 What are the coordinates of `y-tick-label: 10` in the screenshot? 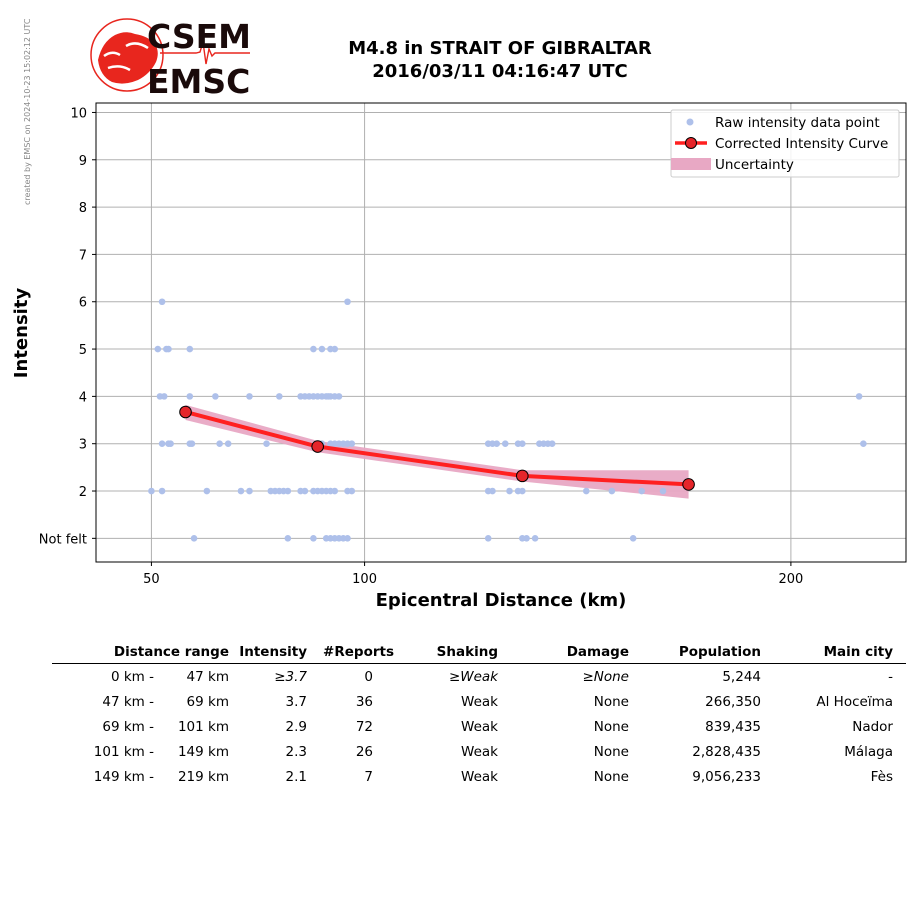 It's located at (78, 113).